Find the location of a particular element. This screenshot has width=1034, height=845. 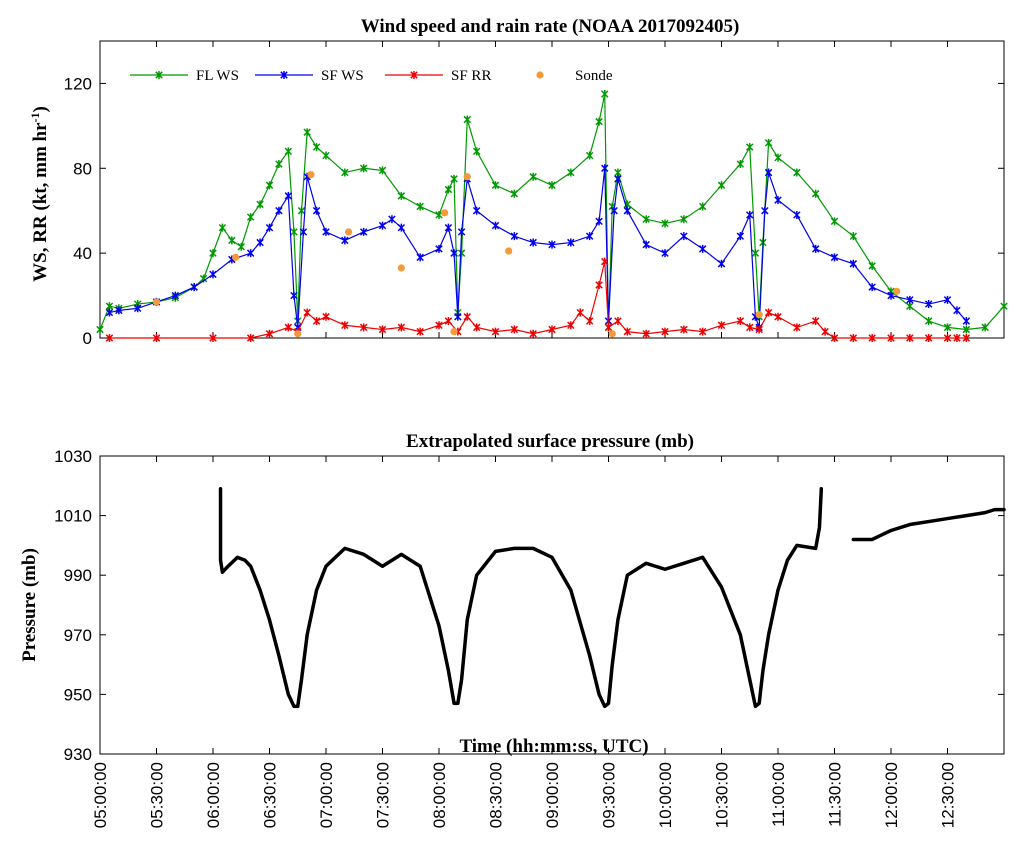

x-tick-label: 05:30:00 is located at coordinates (157, 795).